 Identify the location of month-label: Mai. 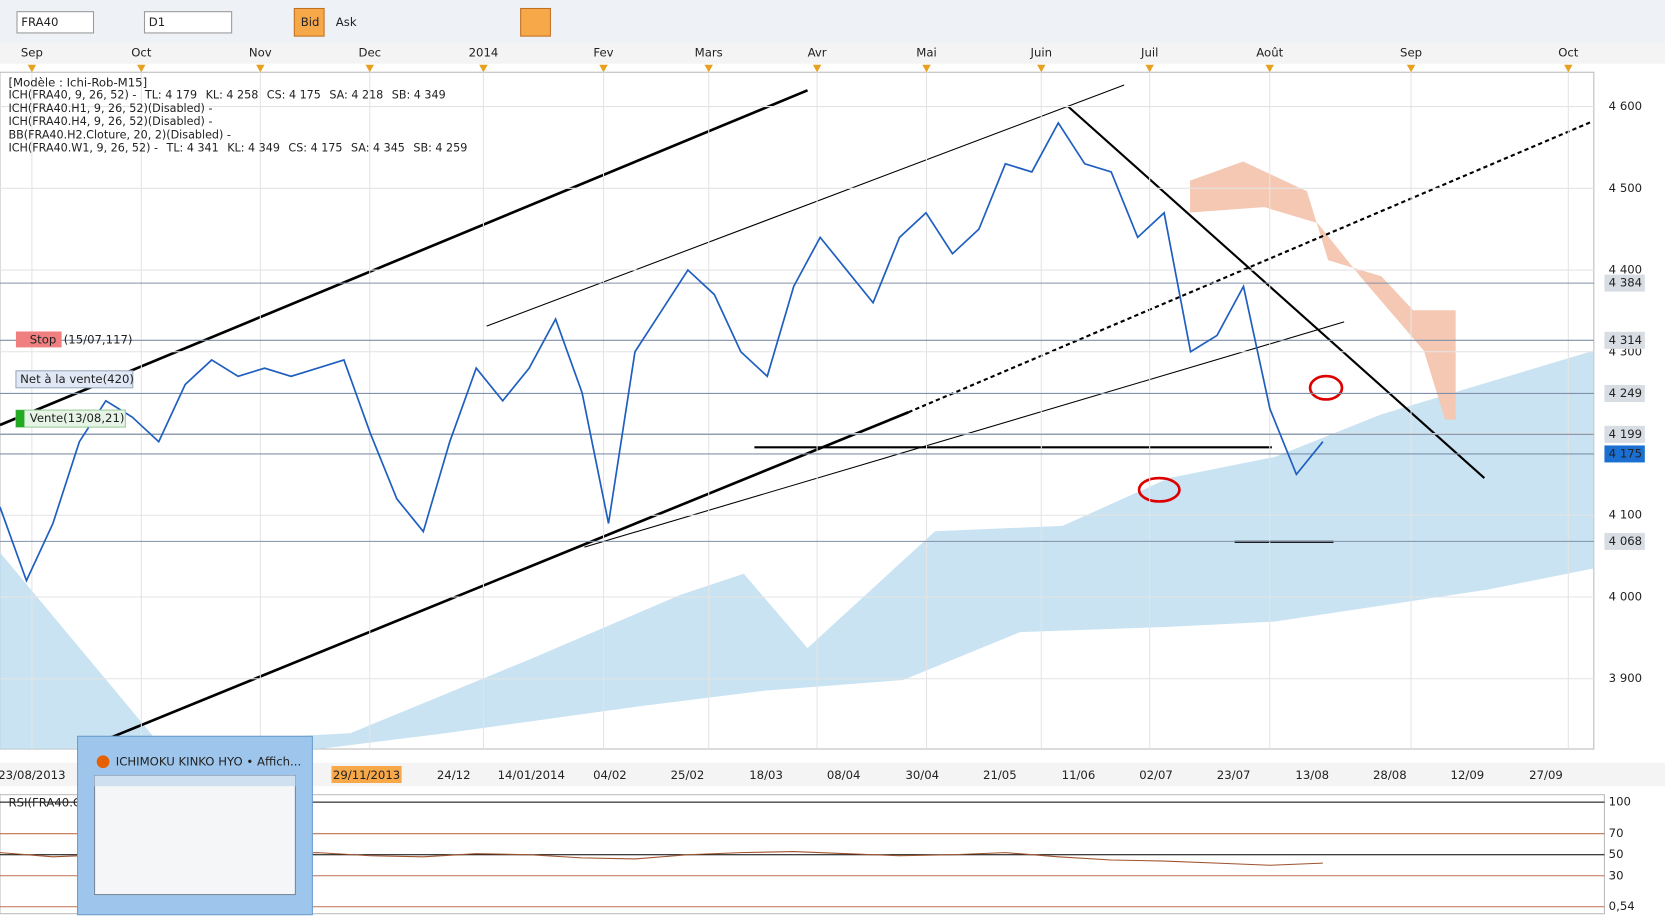
(926, 53).